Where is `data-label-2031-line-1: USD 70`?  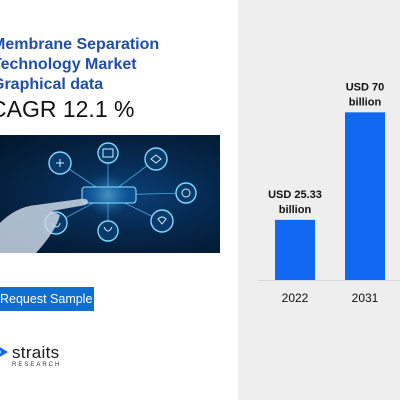 data-label-2031-line-1: USD 70 is located at coordinates (365, 87).